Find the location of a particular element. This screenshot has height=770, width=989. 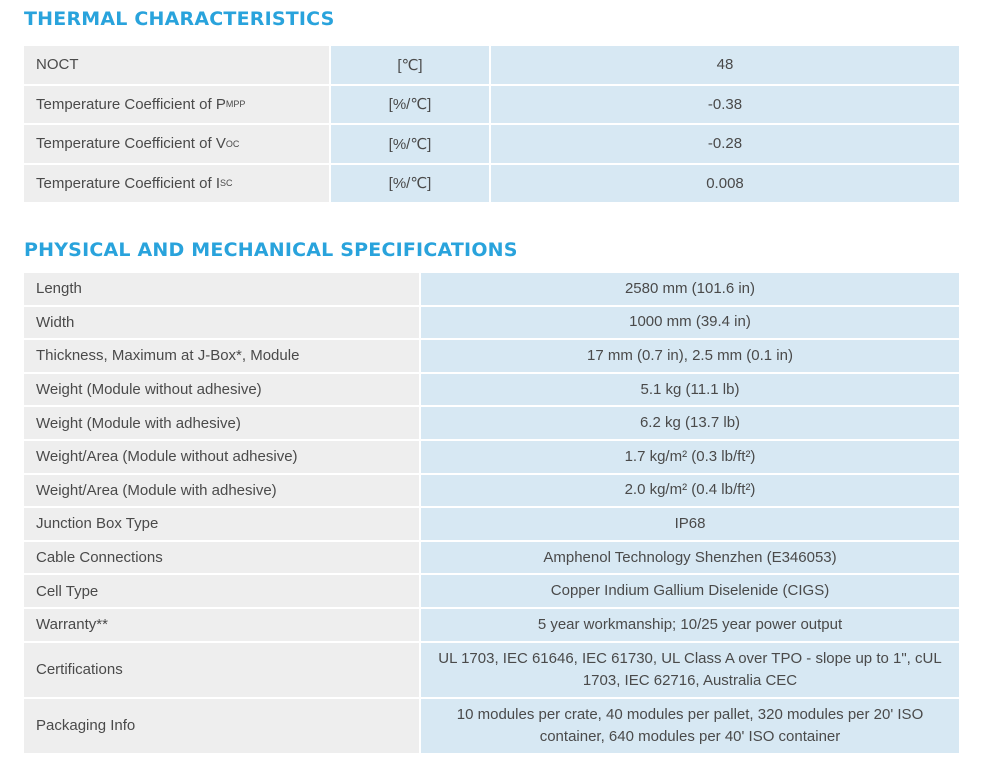

row-label: Junction Box Type is located at coordinates (221, 524).